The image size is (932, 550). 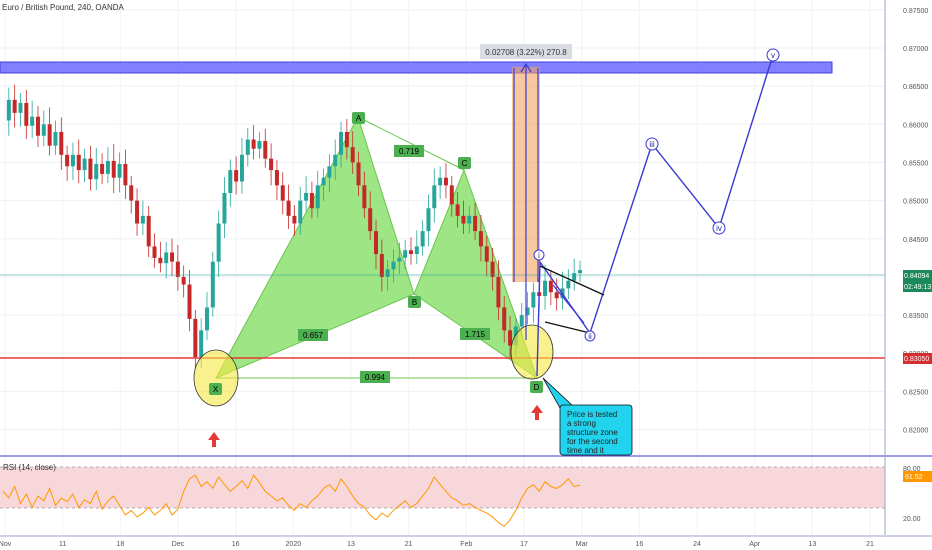 What do you see at coordinates (655, 215) in the screenshot?
I see `wave-path` at bounding box center [655, 215].